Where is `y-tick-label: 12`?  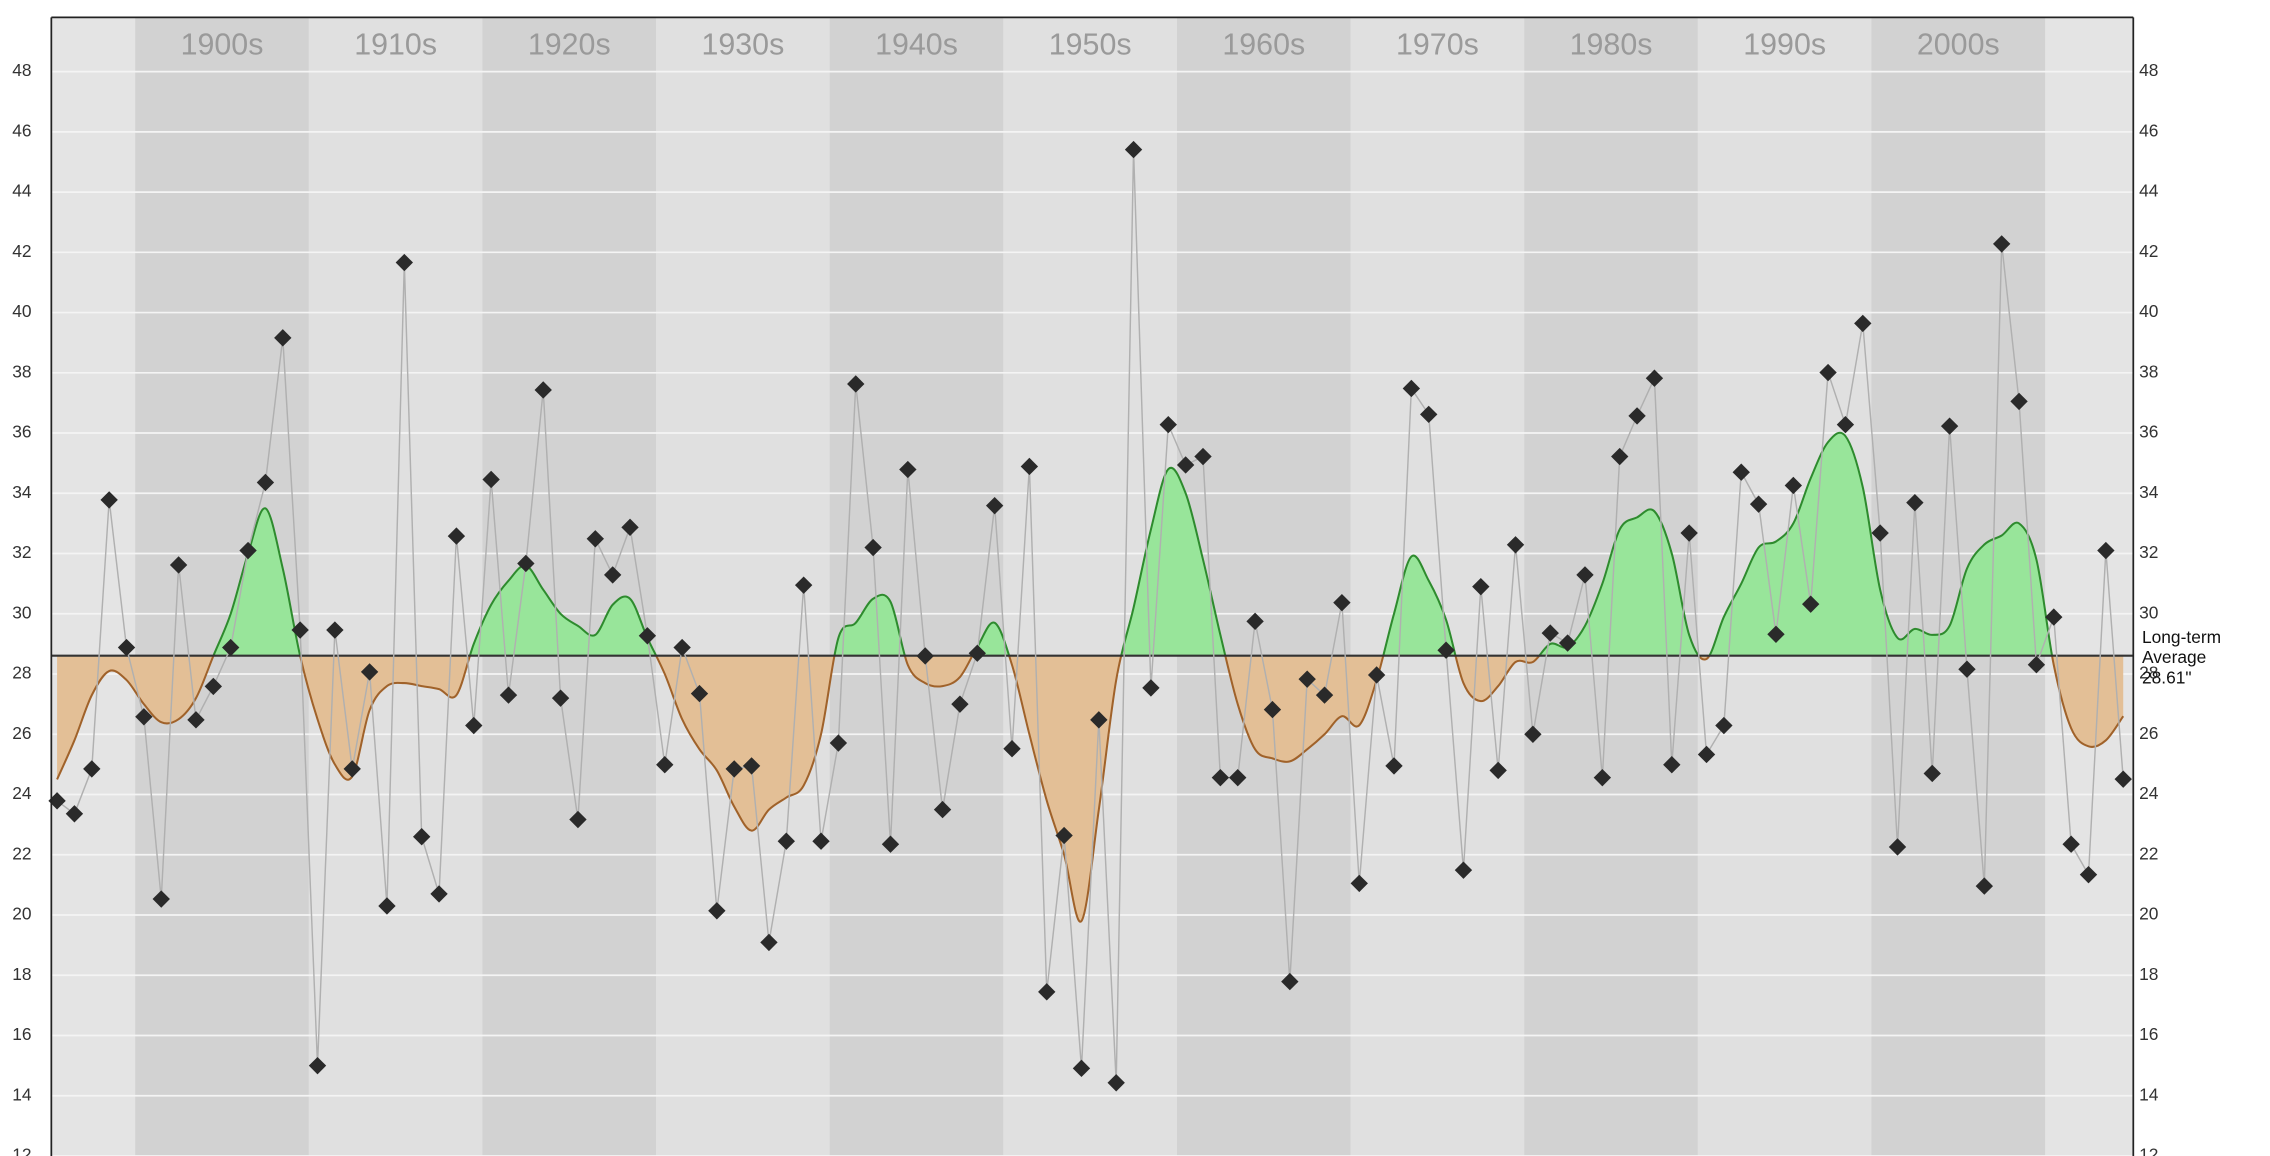 y-tick-label: 12 is located at coordinates (21, 1150).